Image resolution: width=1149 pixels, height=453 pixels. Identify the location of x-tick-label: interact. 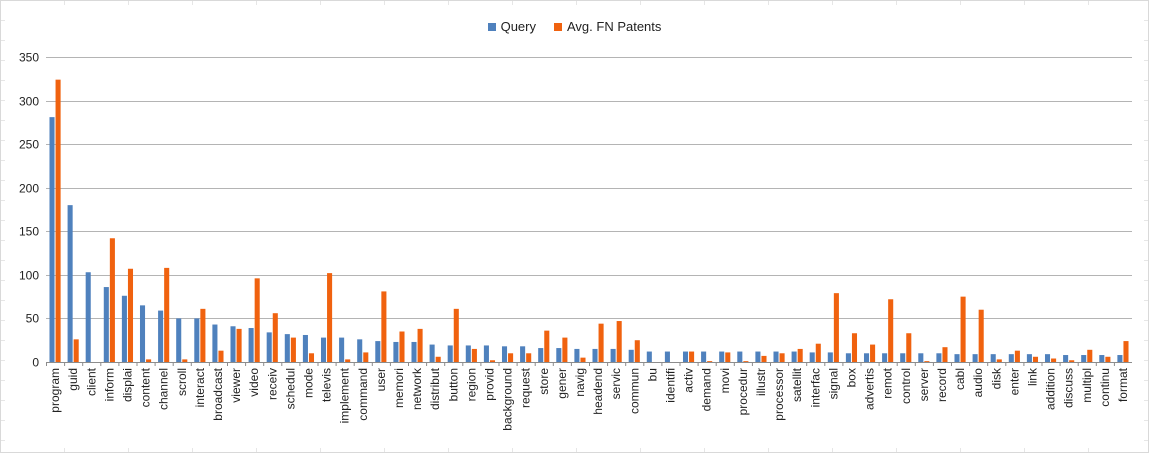
(200, 387).